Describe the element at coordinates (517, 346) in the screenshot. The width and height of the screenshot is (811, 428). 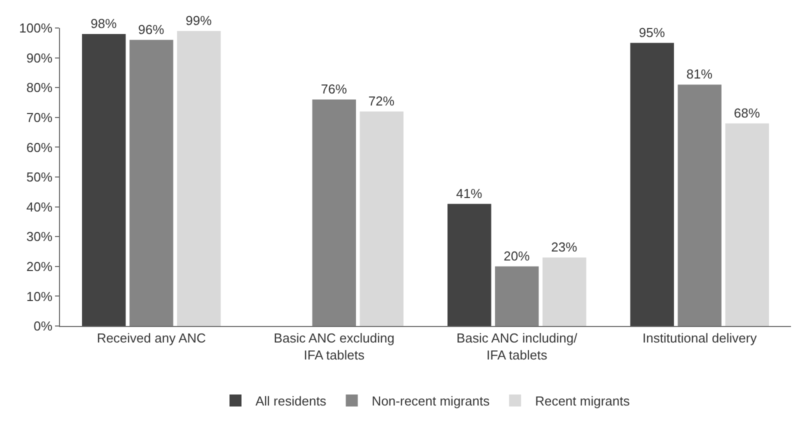
I see `x-tick-label: Basic ANC including/ IFA tablets` at that location.